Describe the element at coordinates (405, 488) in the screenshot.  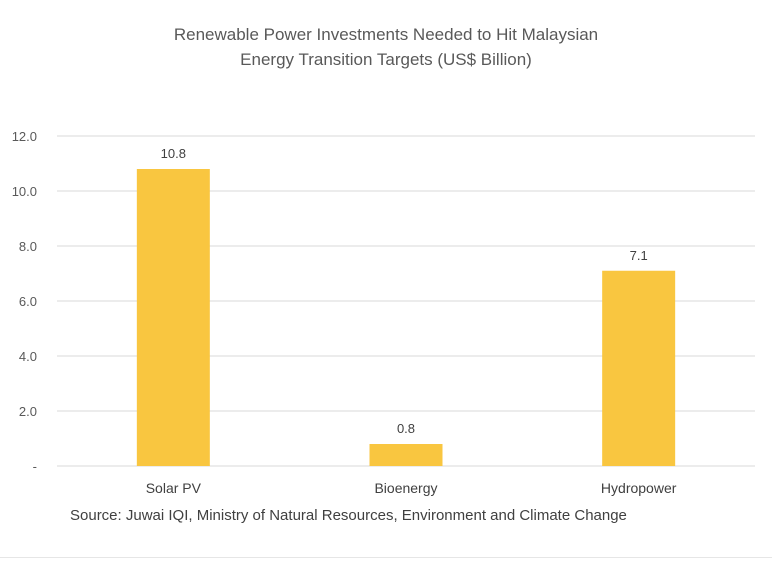
I see `x-tick-label: Bioenergy` at that location.